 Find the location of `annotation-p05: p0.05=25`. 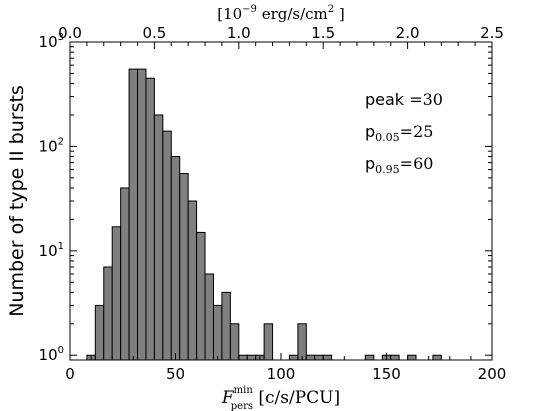

annotation-p05: p0.05=25 is located at coordinates (399, 133).